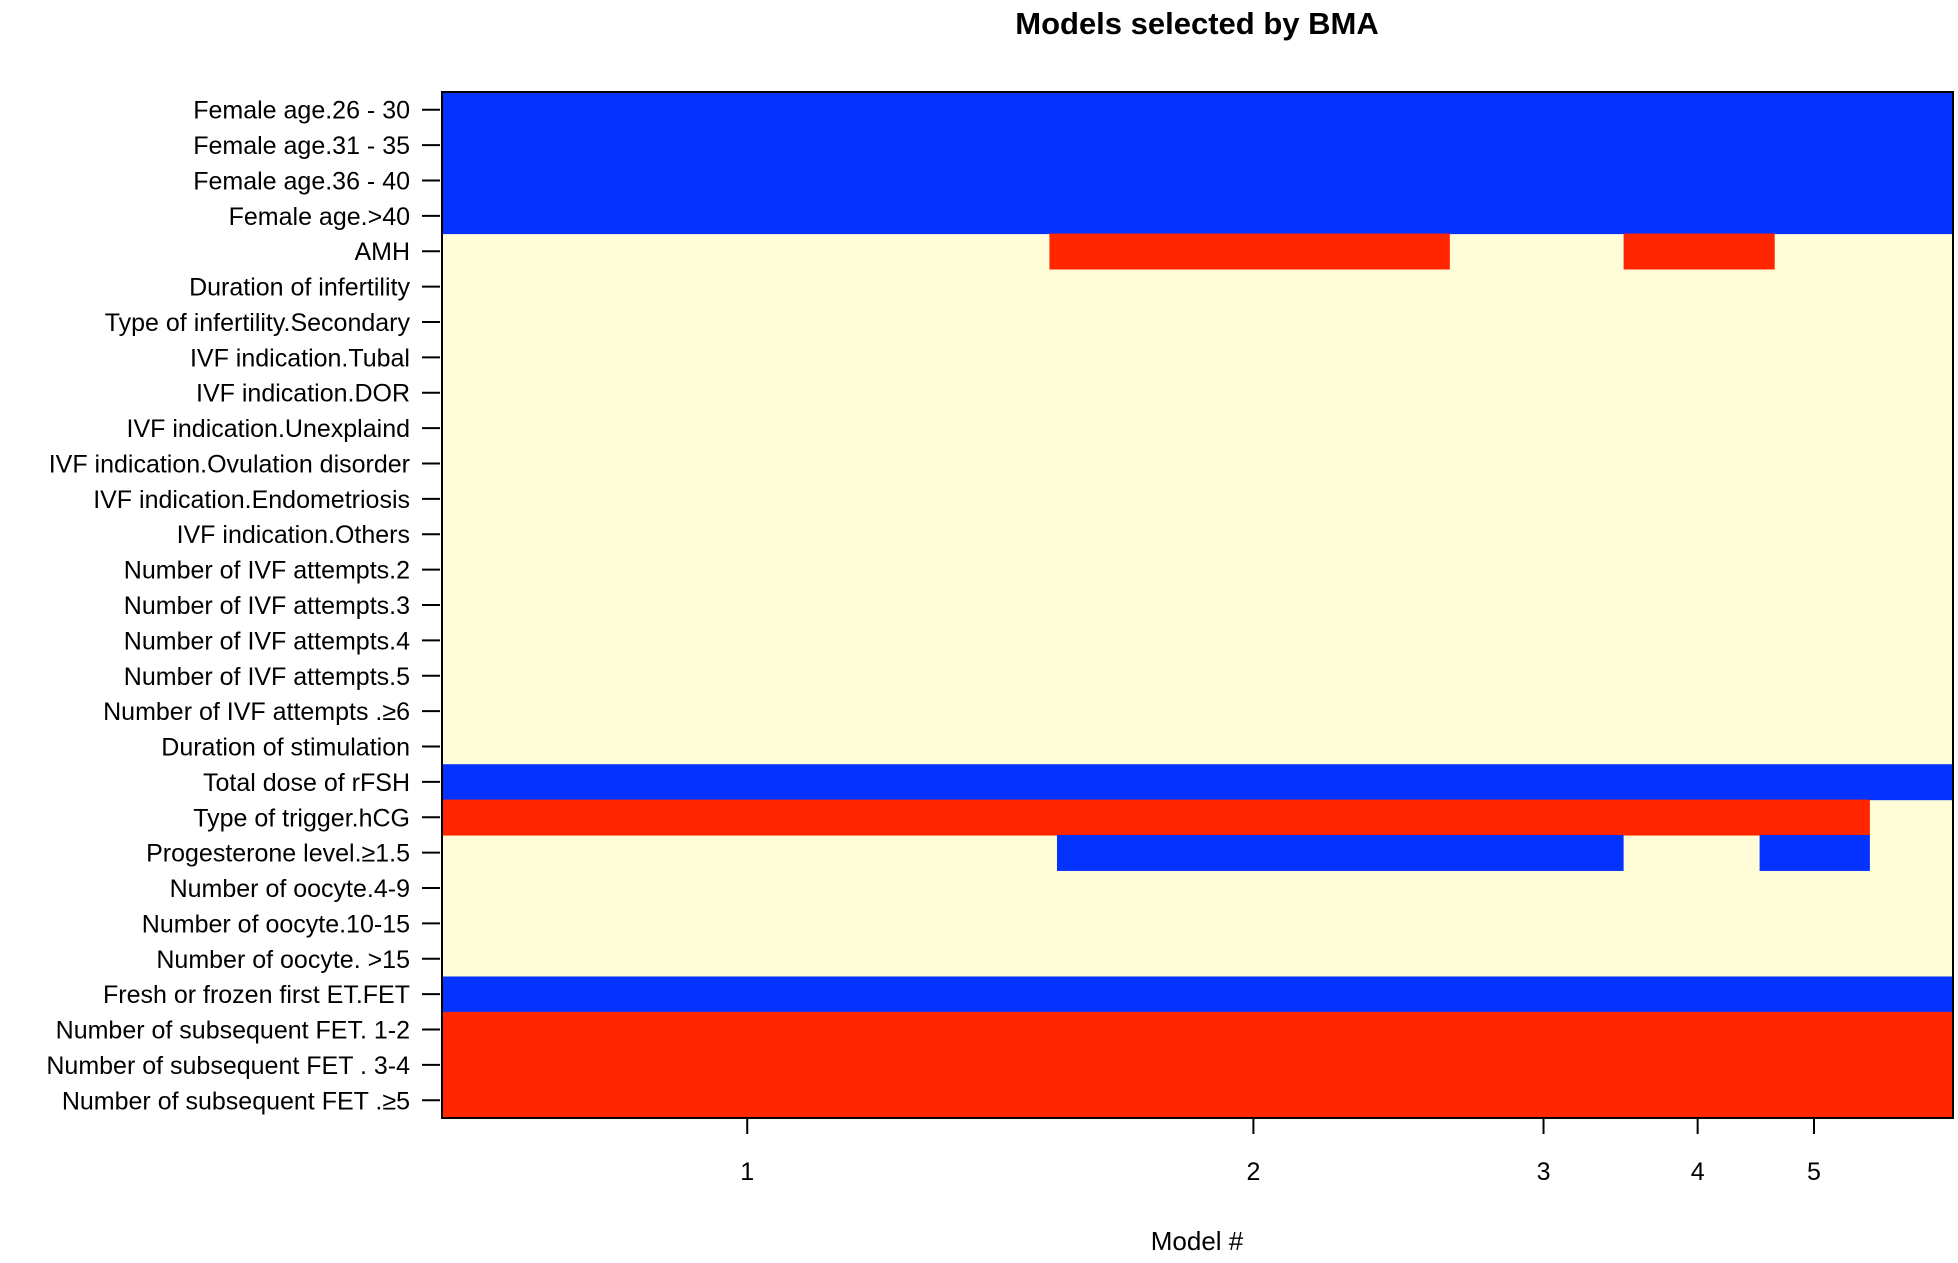 This screenshot has height=1263, width=1958. What do you see at coordinates (285, 748) in the screenshot?
I see `row-label: Duration of stimulation` at bounding box center [285, 748].